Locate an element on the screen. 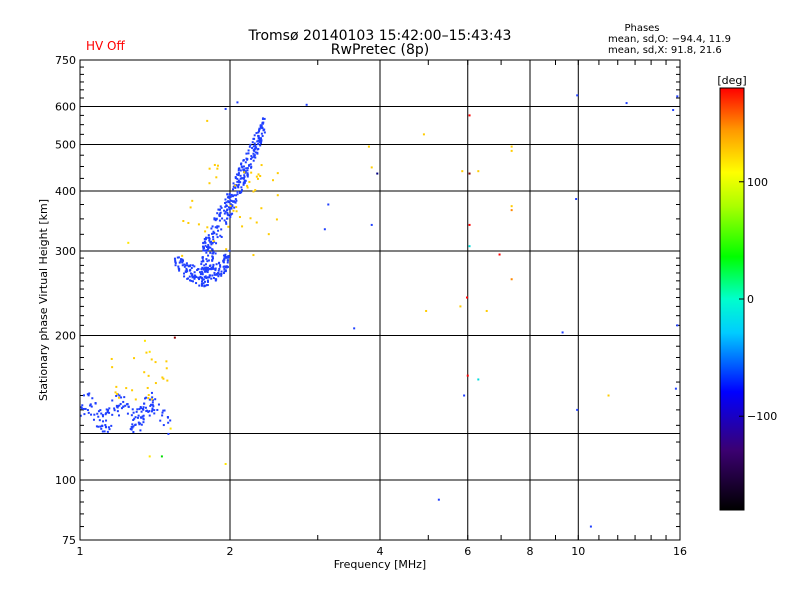  phase-stats-title: Phases is located at coordinates (641, 28).